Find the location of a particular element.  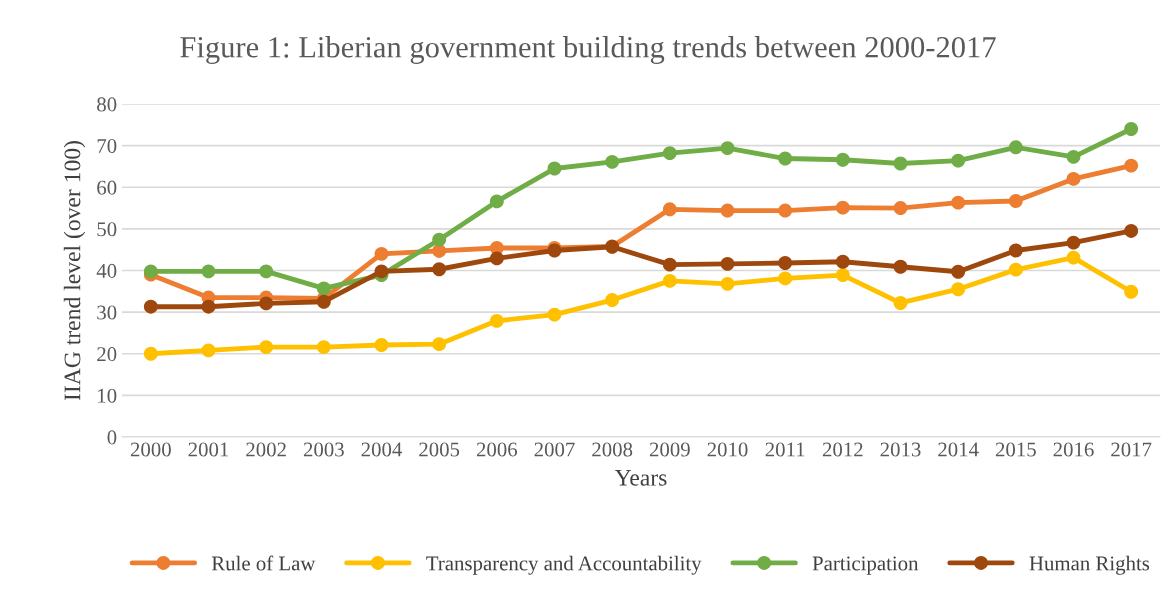

y-tick-label: 70 is located at coordinates (107, 146).